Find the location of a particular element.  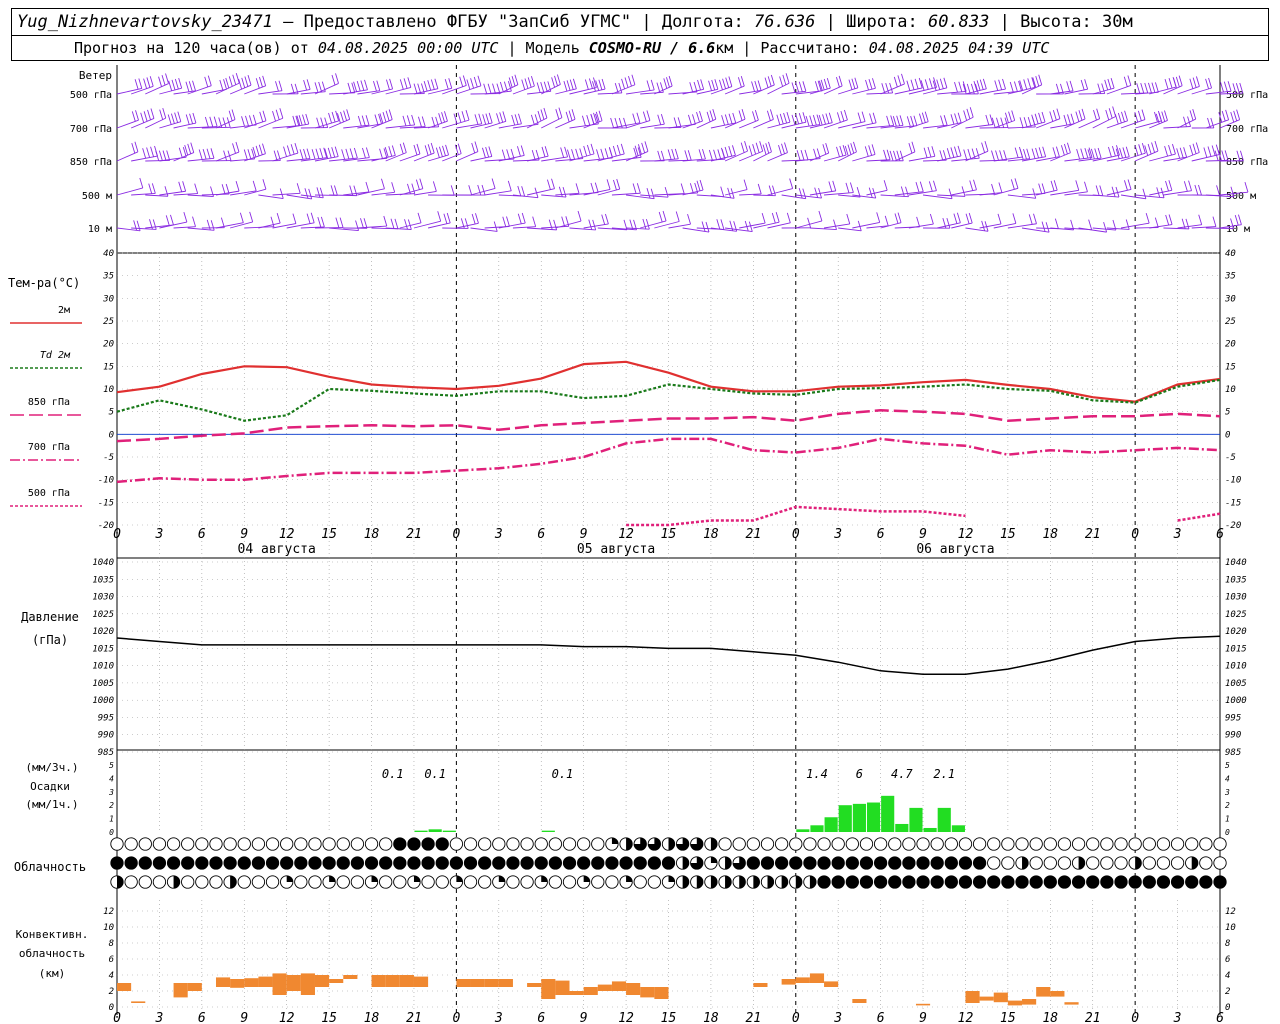

temp-tick-left: -5 is located at coordinates (108, 458).